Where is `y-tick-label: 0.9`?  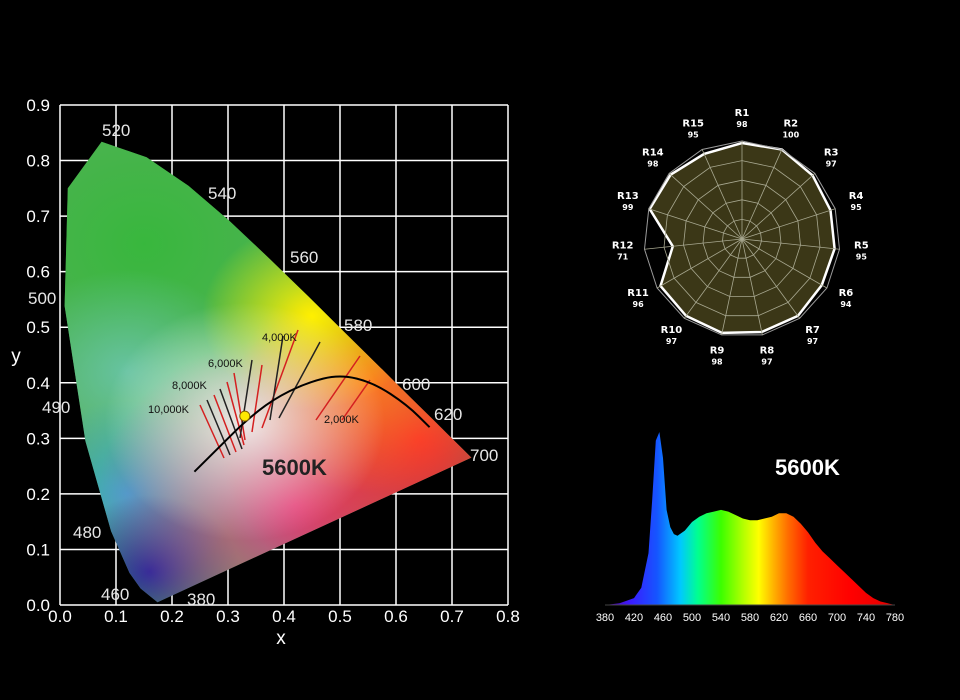 y-tick-label: 0.9 is located at coordinates (38, 105).